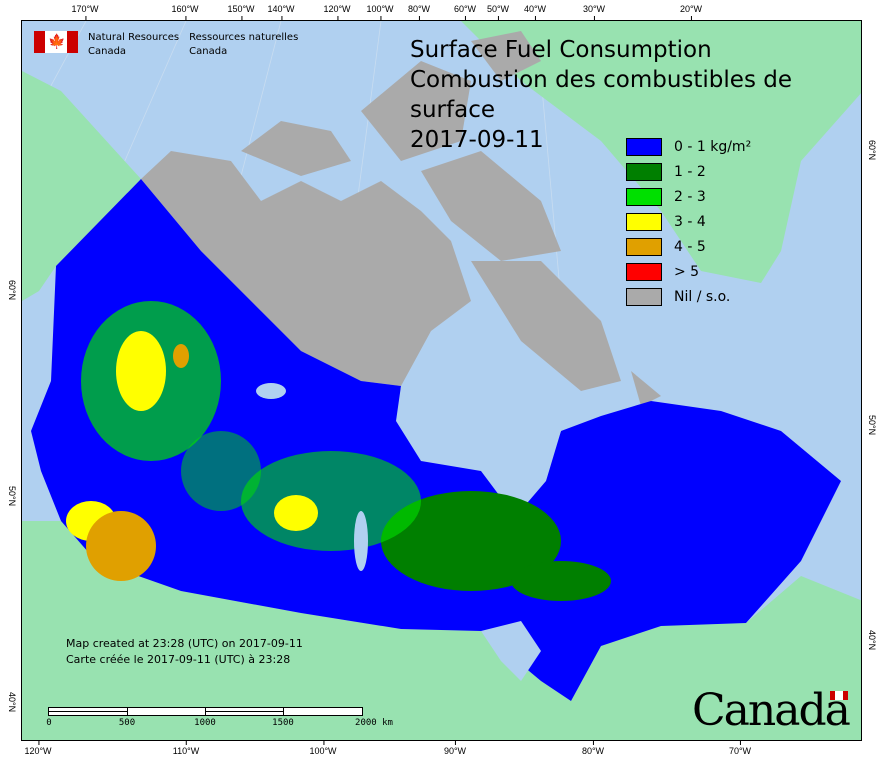 The width and height of the screenshot is (880, 760). Describe the element at coordinates (107, 51) in the screenshot. I see `agency-en-line2: Canada` at that location.